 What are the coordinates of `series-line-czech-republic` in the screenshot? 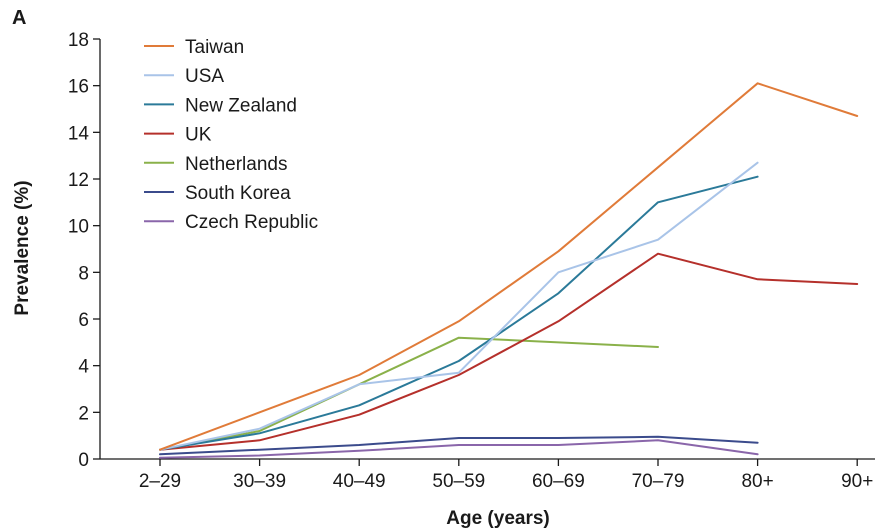 It's located at (459, 449).